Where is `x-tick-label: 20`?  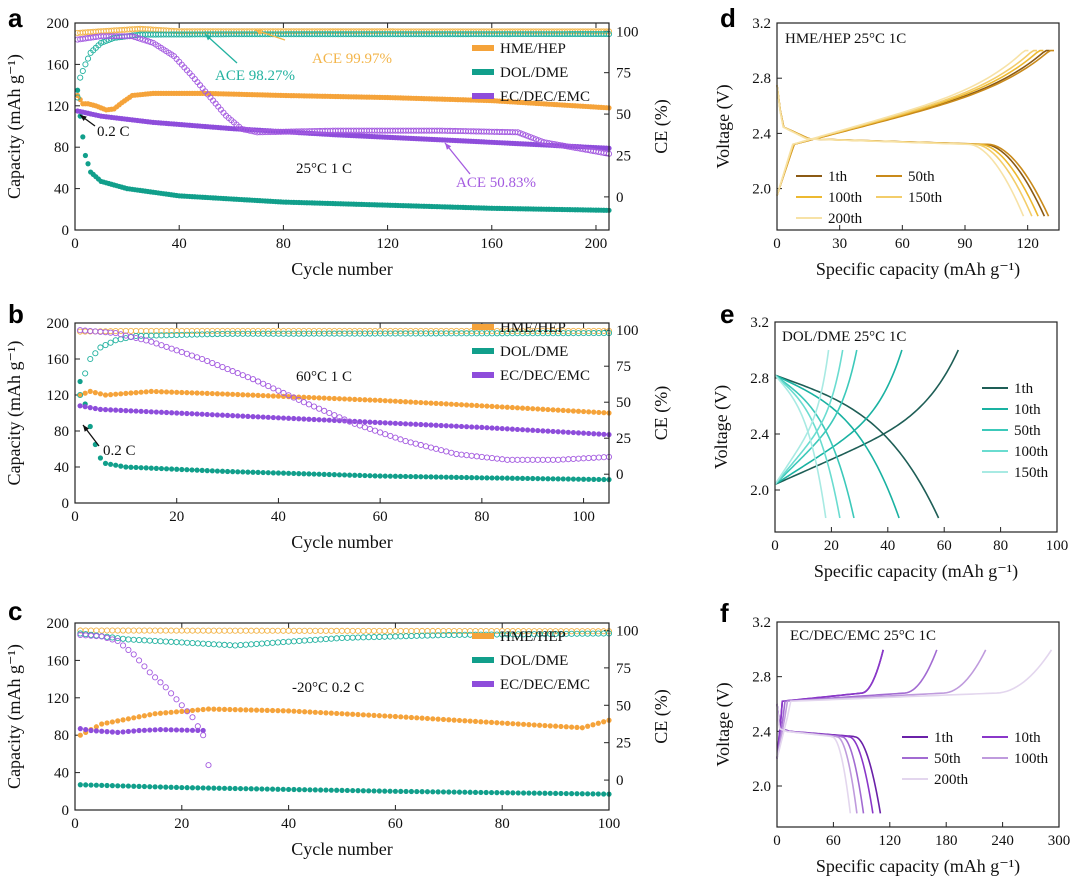
x-tick-label: 20 is located at coordinates (831, 546).